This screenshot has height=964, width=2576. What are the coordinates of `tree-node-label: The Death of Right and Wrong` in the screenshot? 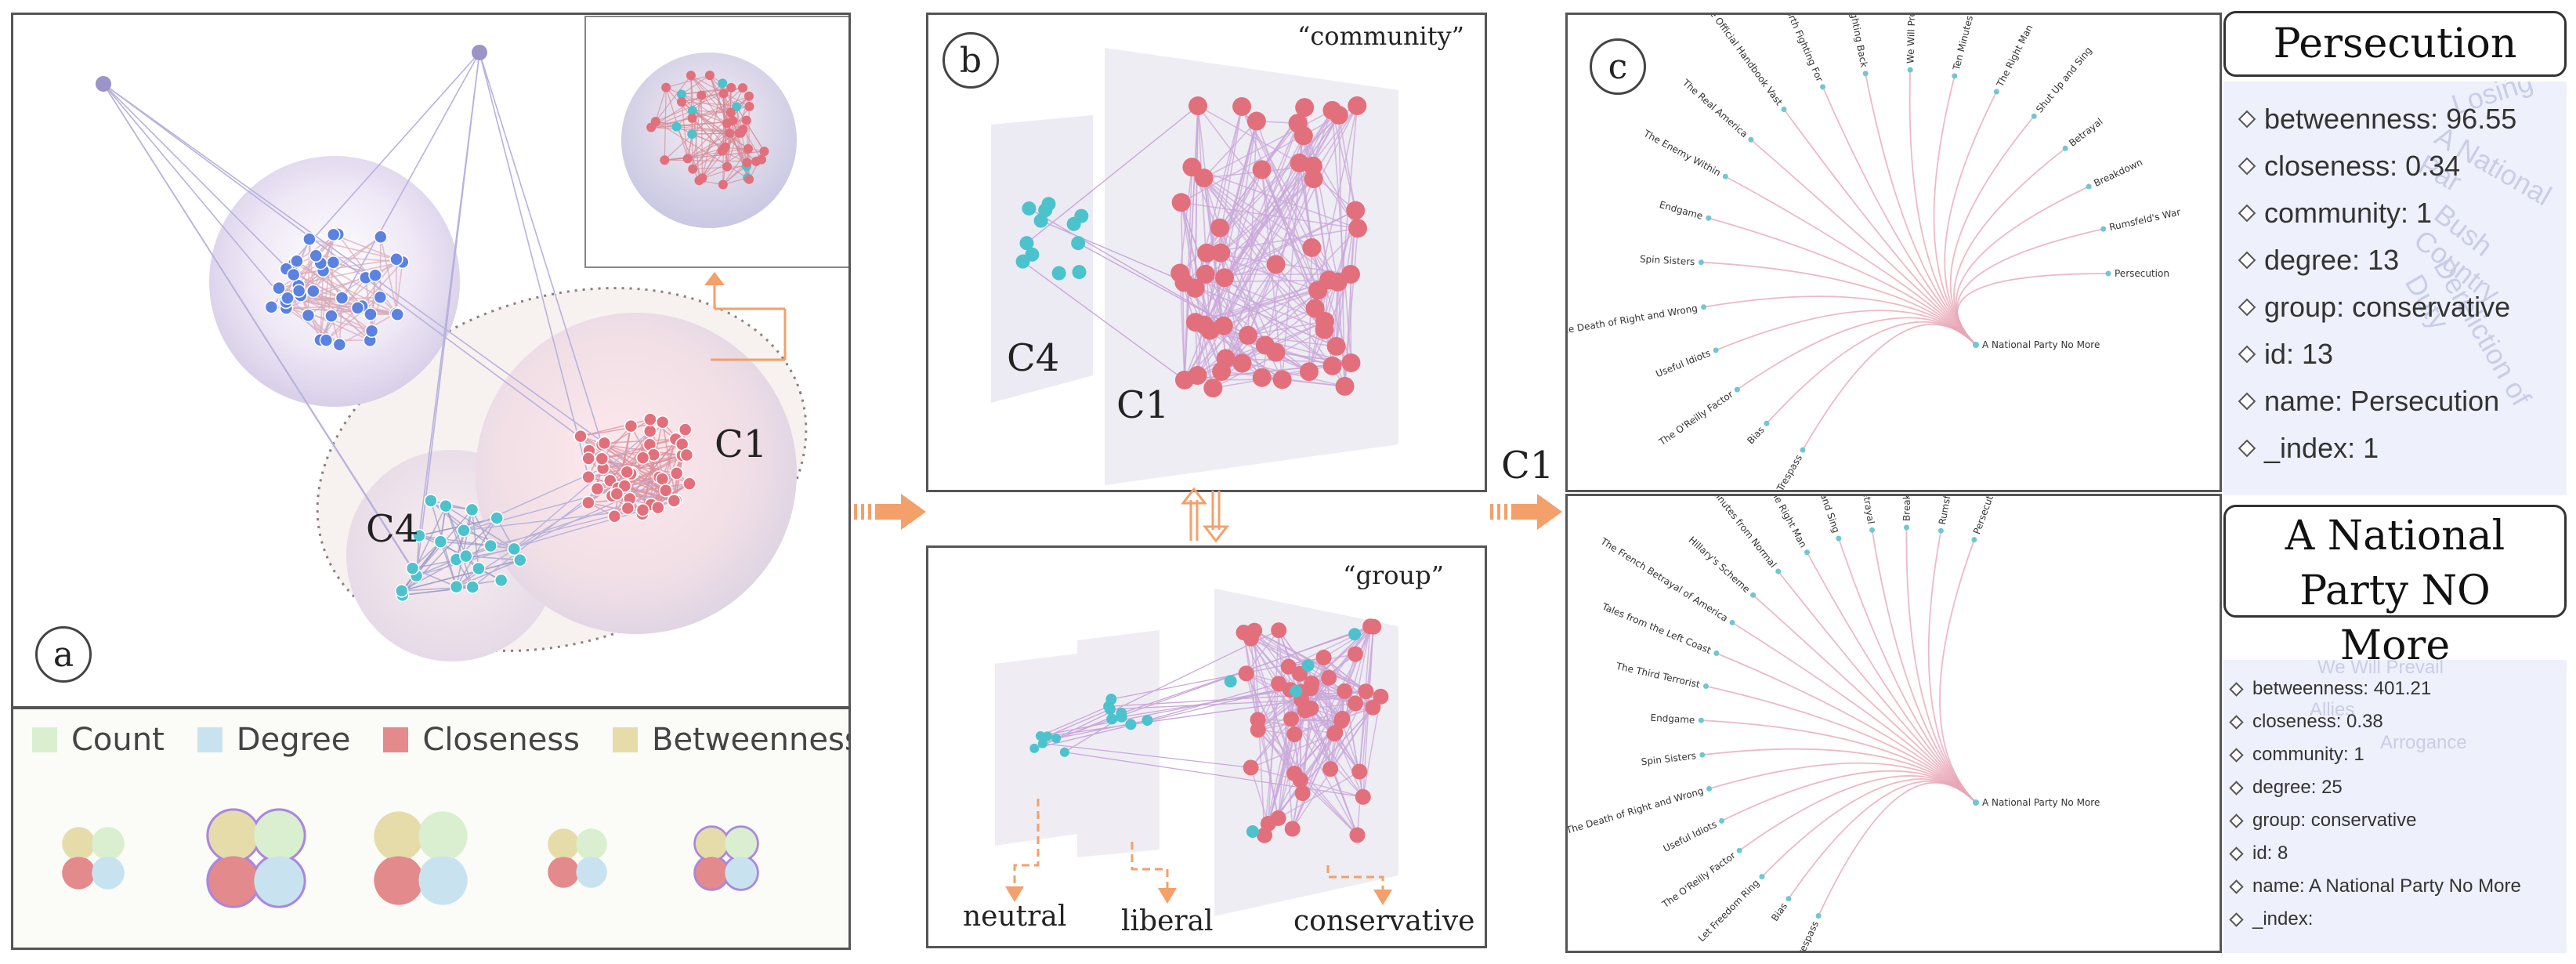 It's located at (1634, 320).